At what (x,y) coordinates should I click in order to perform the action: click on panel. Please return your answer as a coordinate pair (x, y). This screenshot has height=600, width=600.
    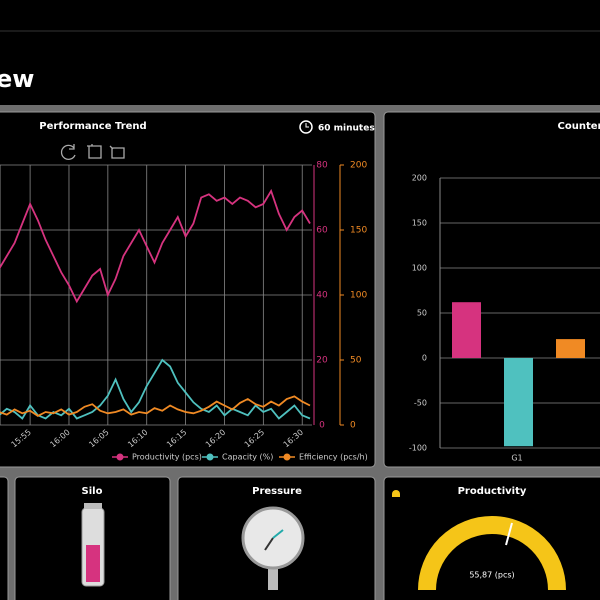
    Looking at the image, I should click on (4, 538).